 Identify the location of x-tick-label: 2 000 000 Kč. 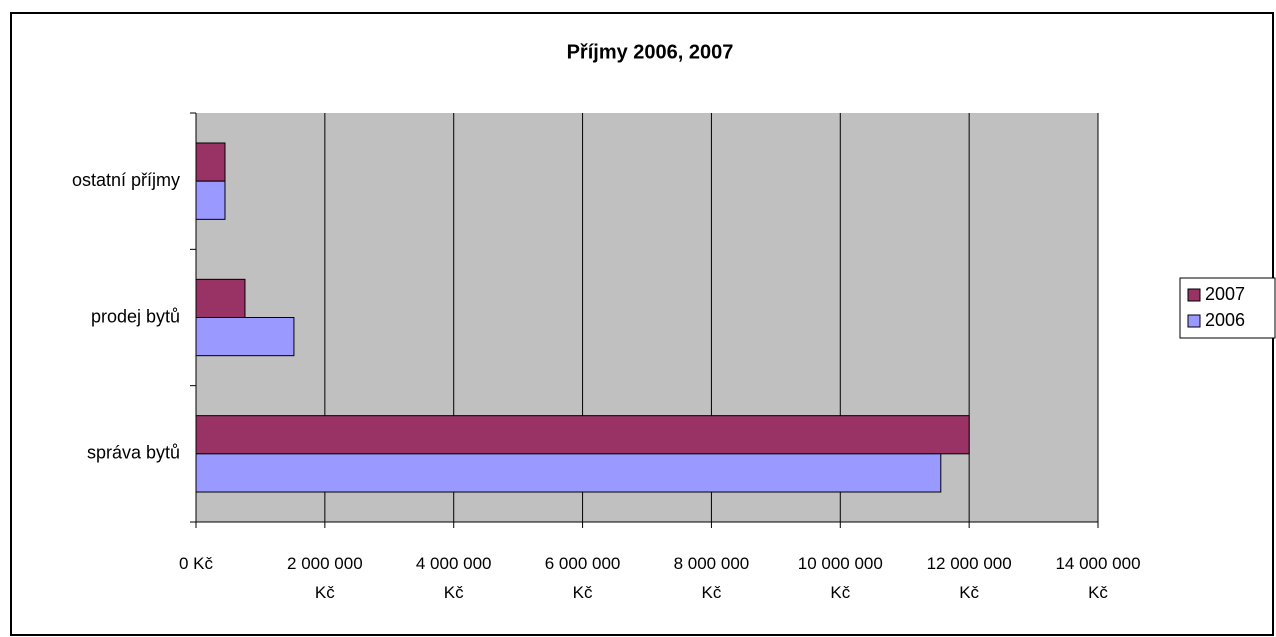
(325, 578).